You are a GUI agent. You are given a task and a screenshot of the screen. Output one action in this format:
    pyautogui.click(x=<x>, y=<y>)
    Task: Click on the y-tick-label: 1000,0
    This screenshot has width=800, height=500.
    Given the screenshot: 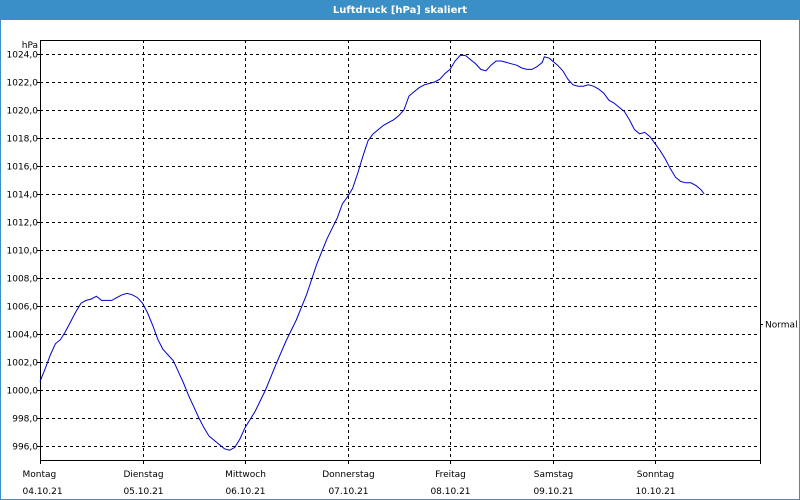 What is the action you would take?
    pyautogui.click(x=23, y=392)
    